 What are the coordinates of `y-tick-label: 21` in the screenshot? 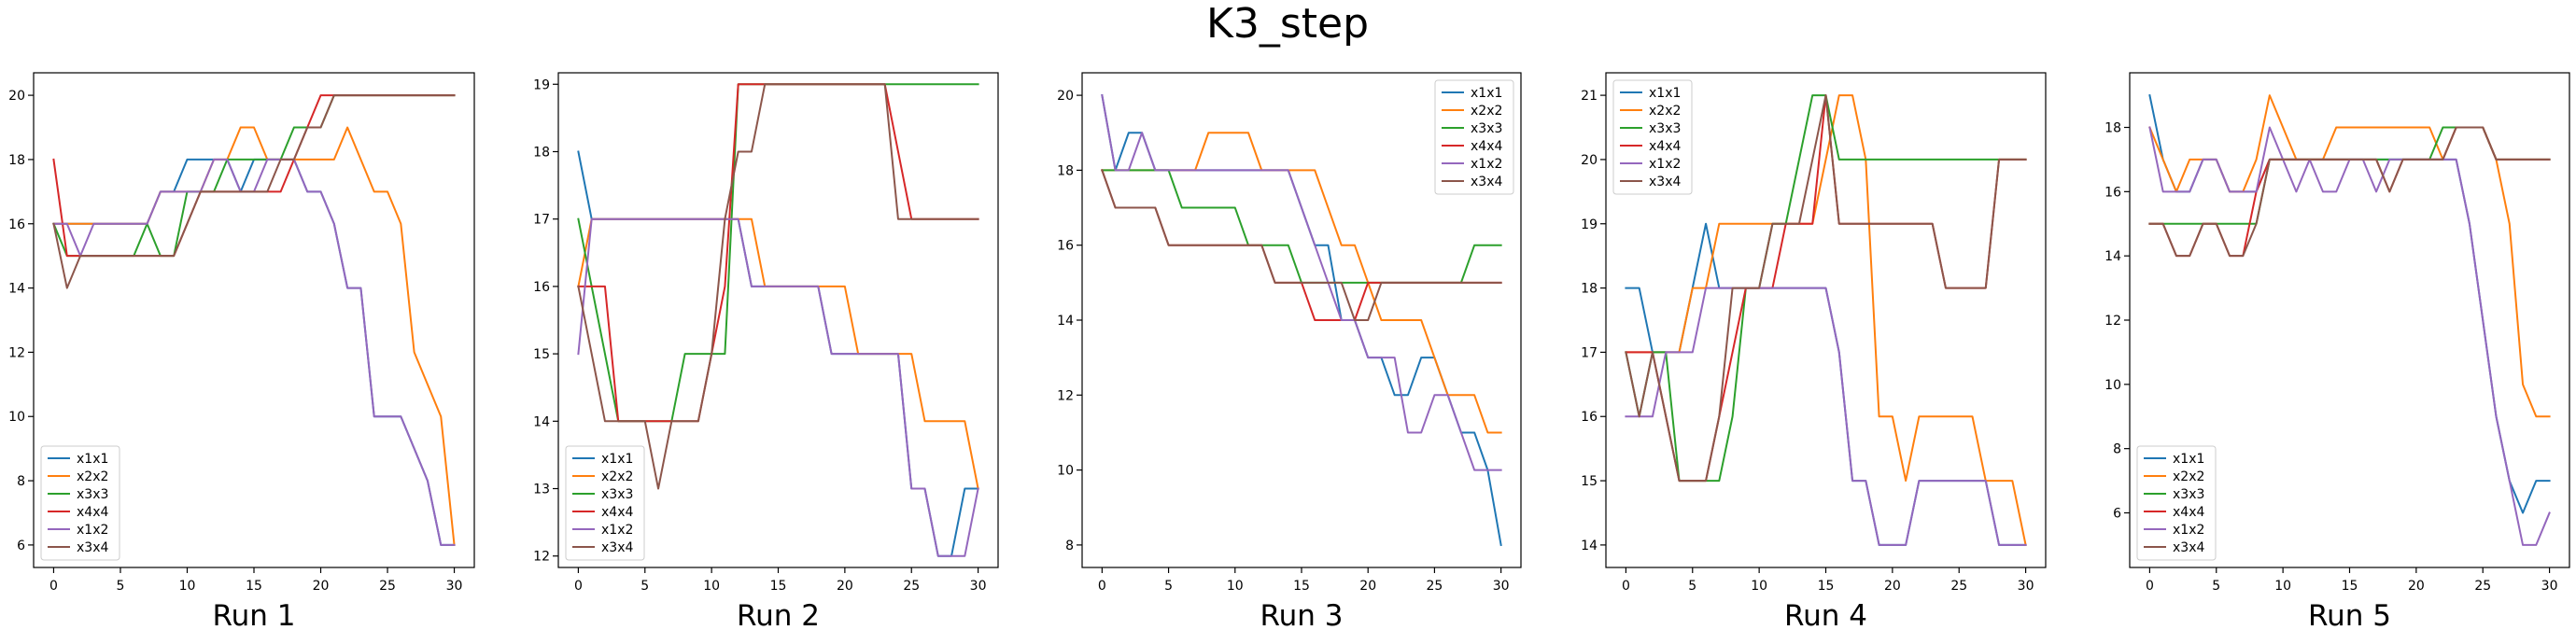 It's located at (1589, 96).